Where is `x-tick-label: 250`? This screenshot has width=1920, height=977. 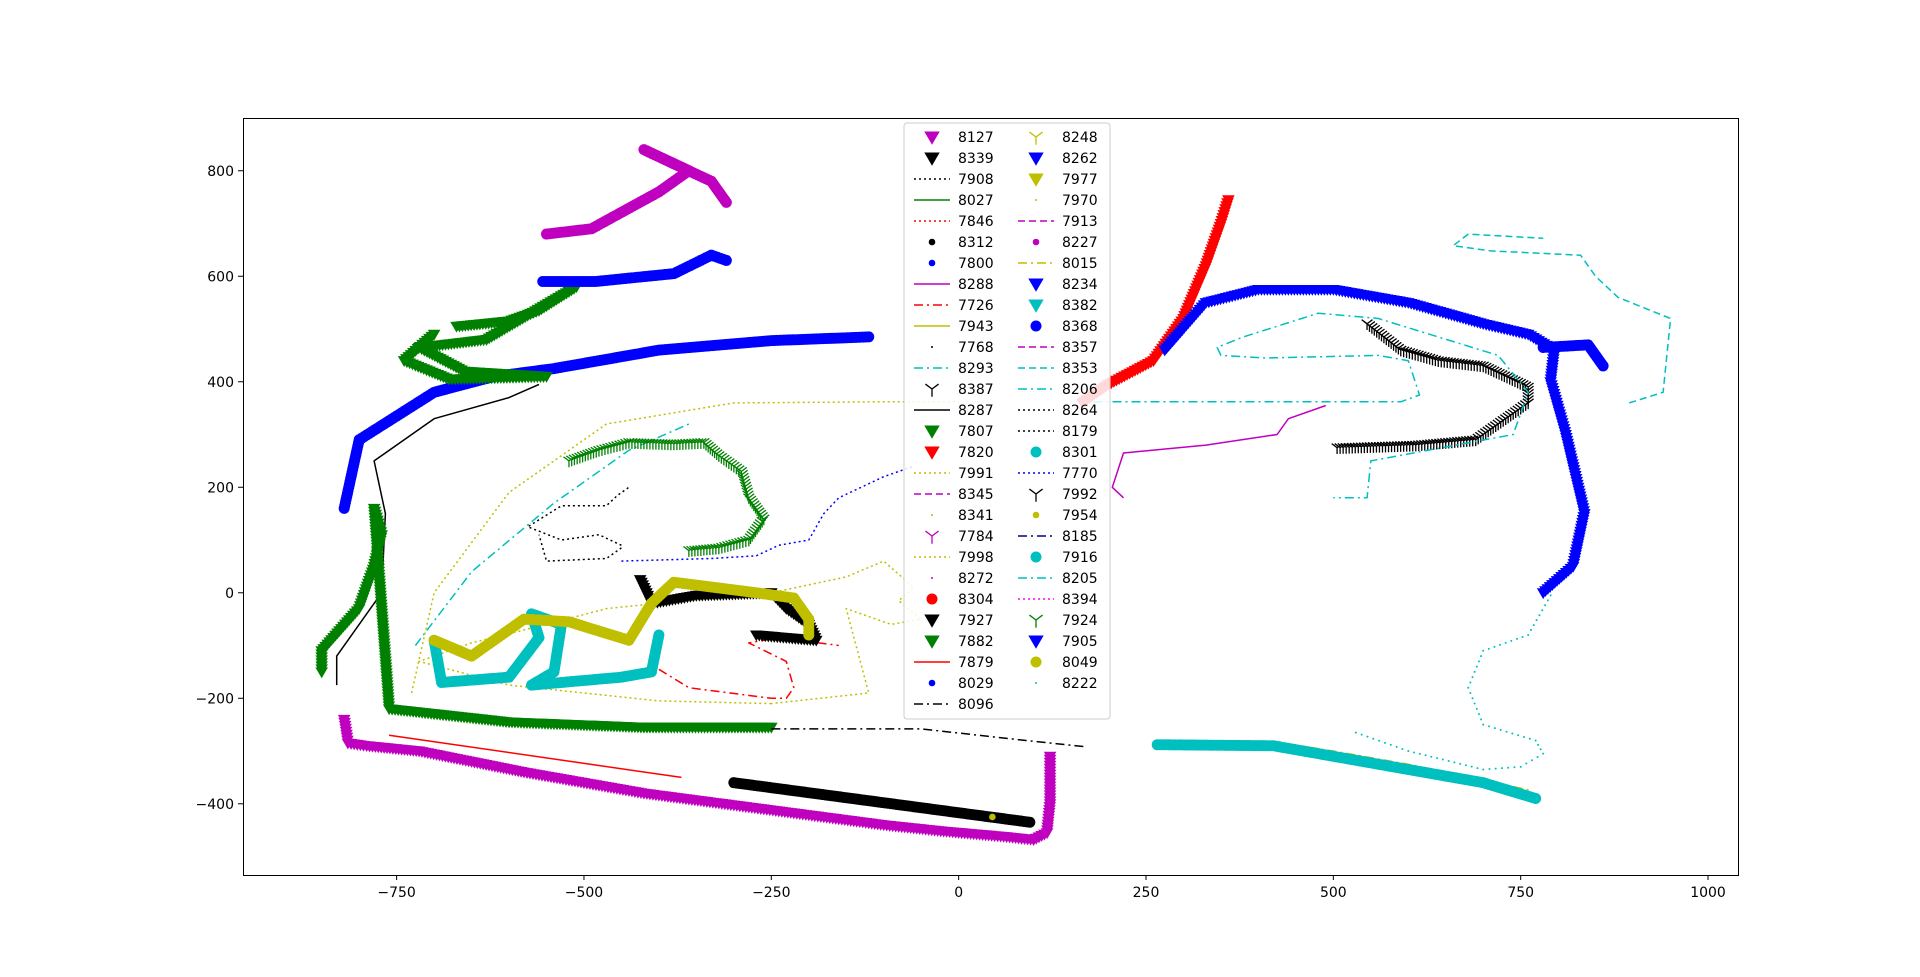 x-tick-label: 250 is located at coordinates (1146, 893).